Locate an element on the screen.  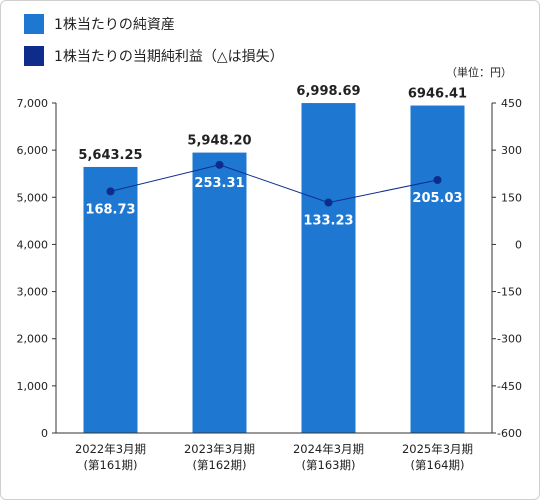
y-left-tick-label-2: 2,000 is located at coordinates (33, 339).